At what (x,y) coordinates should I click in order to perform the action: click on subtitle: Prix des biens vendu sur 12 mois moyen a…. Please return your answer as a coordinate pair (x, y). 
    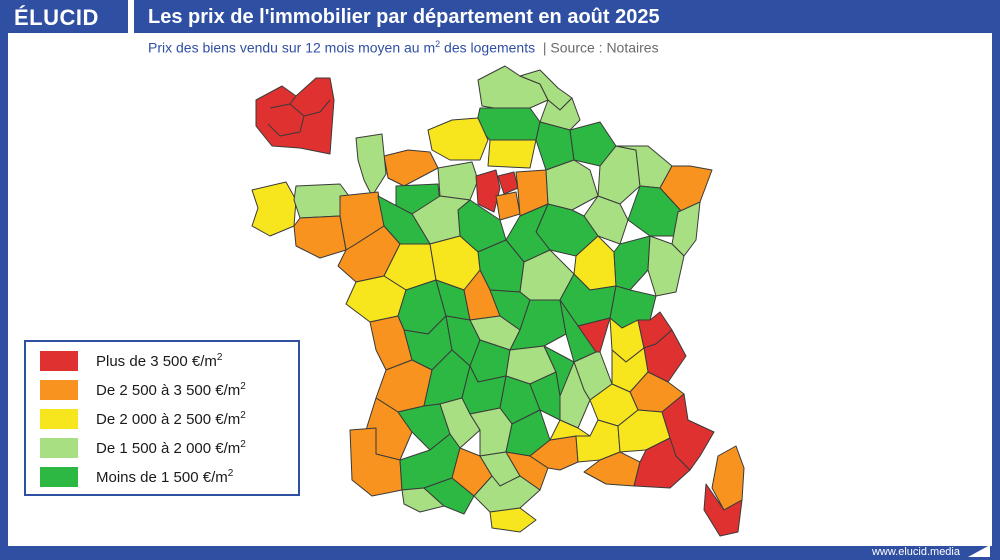
    Looking at the image, I should click on (403, 47).